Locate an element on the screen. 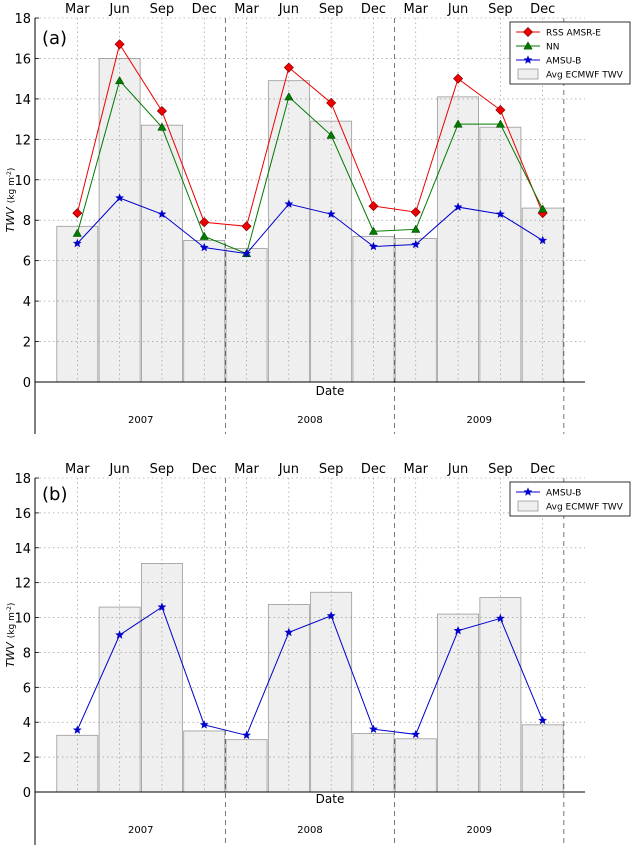 The image size is (635, 850). y-tick-label: 12 is located at coordinates (22, 140).